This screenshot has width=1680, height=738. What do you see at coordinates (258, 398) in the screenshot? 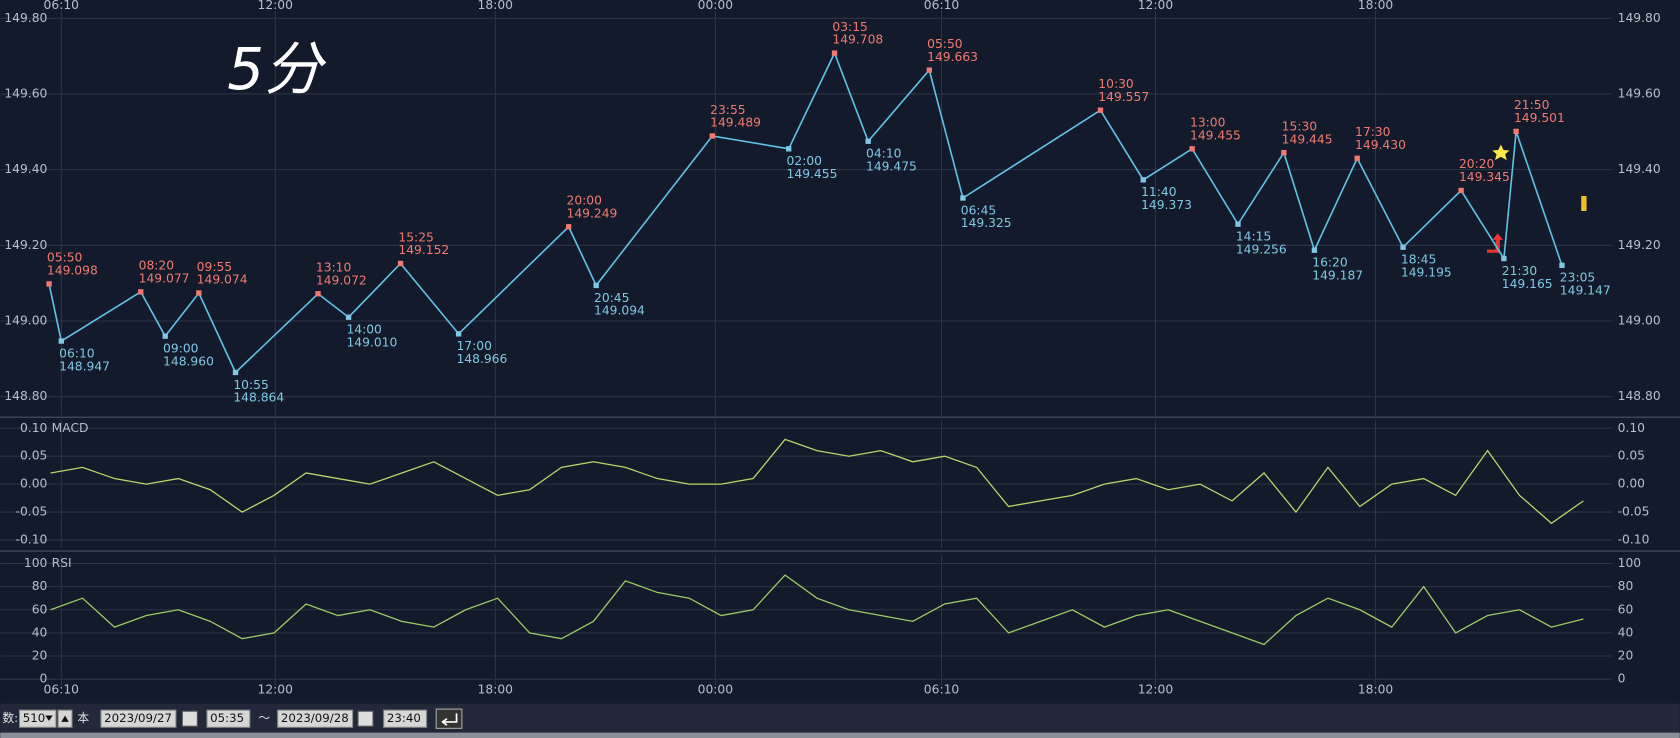
I see `extreme-value: 148.864` at bounding box center [258, 398].